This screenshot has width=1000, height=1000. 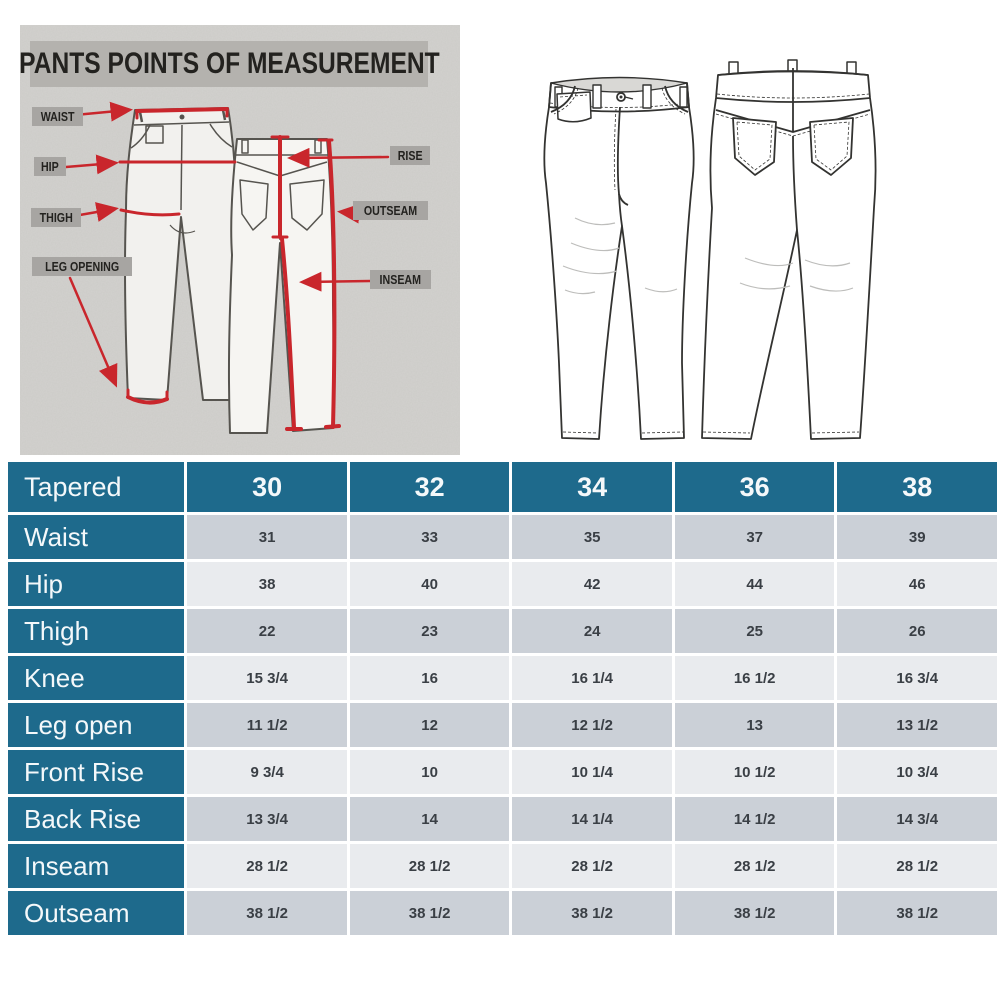 What do you see at coordinates (789, 249) in the screenshot?
I see `jeans-back-view` at bounding box center [789, 249].